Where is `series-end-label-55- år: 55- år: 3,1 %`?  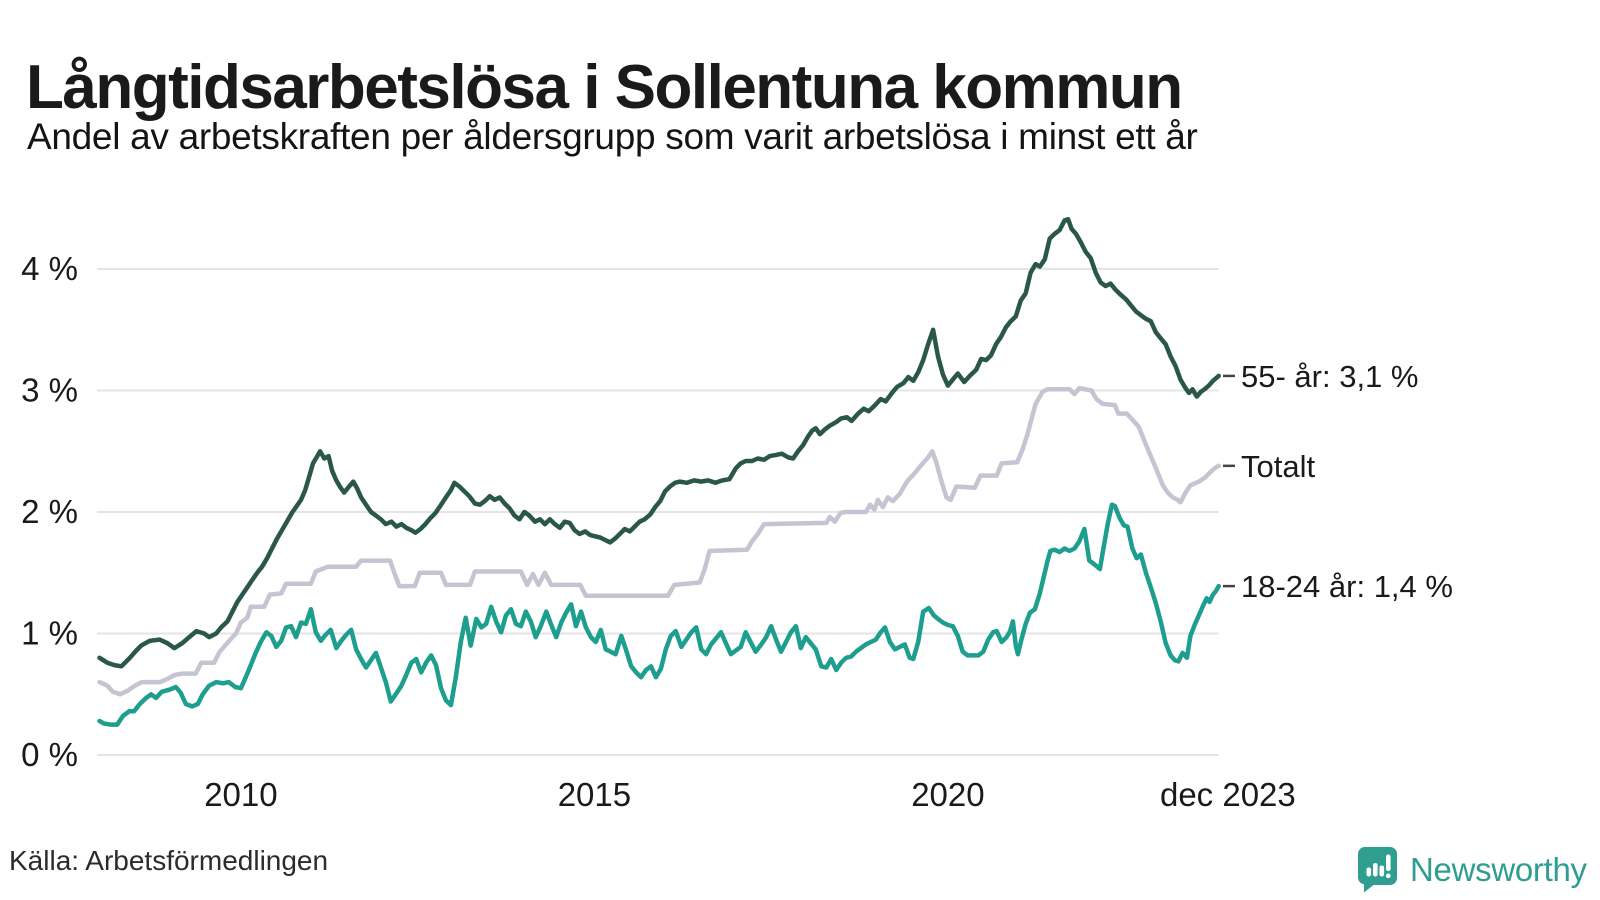 series-end-label-55- år: 55- år: 3,1 % is located at coordinates (1329, 376).